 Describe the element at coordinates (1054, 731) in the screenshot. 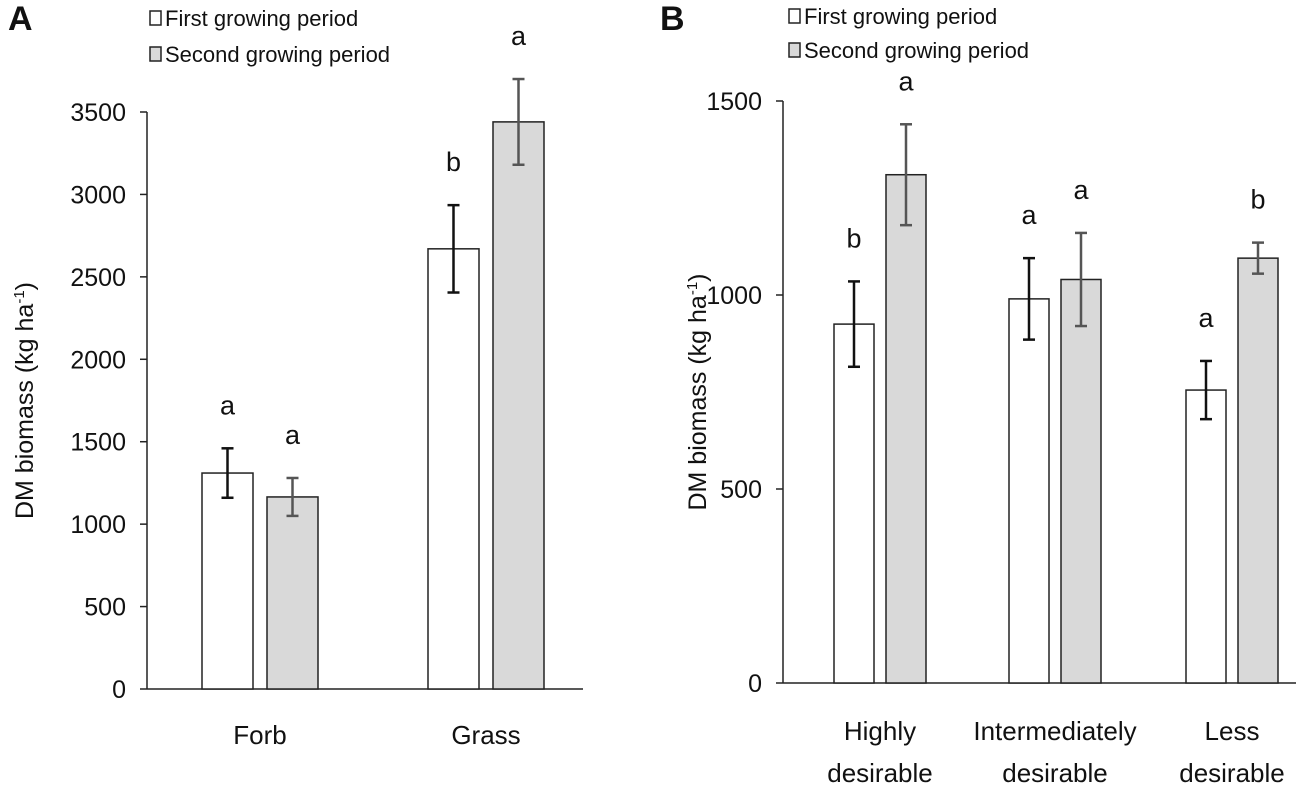

I see `x-category-label: Intermediately` at that location.